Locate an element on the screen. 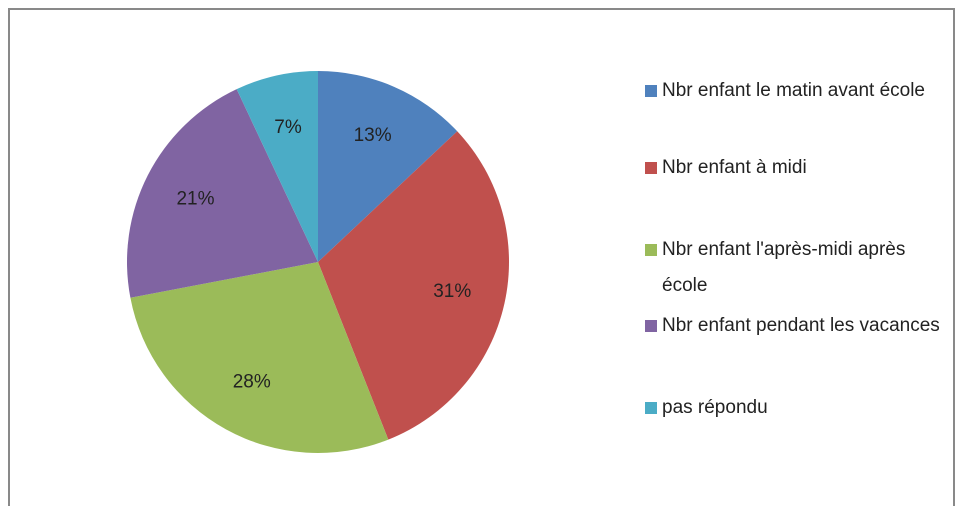 The image size is (959, 506). data-label: 21% is located at coordinates (195, 199).